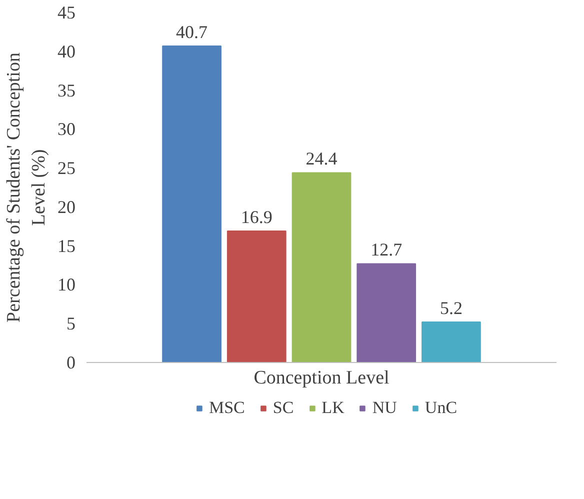 Image resolution: width=584 pixels, height=499 pixels. Describe the element at coordinates (283, 408) in the screenshot. I see `legend-label: SC` at that location.